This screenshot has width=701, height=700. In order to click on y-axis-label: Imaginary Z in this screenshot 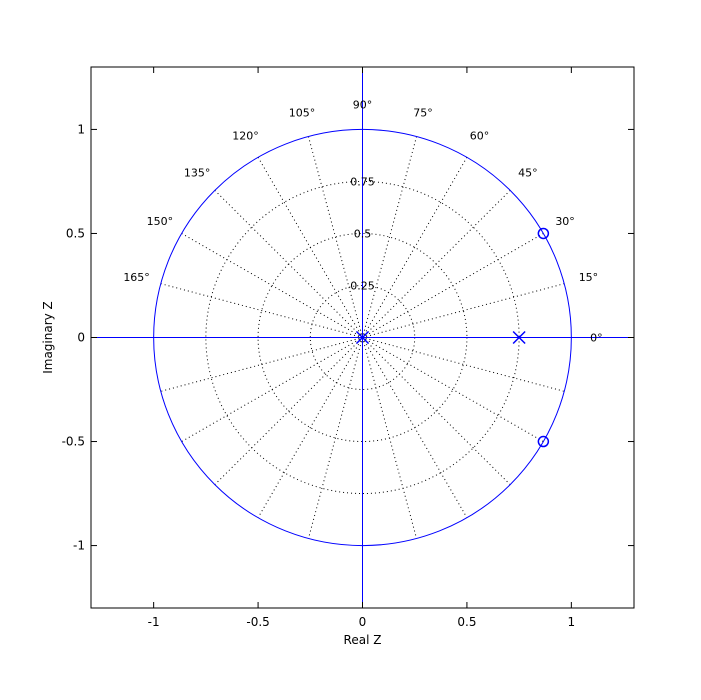, I will do `click(48, 337)`.